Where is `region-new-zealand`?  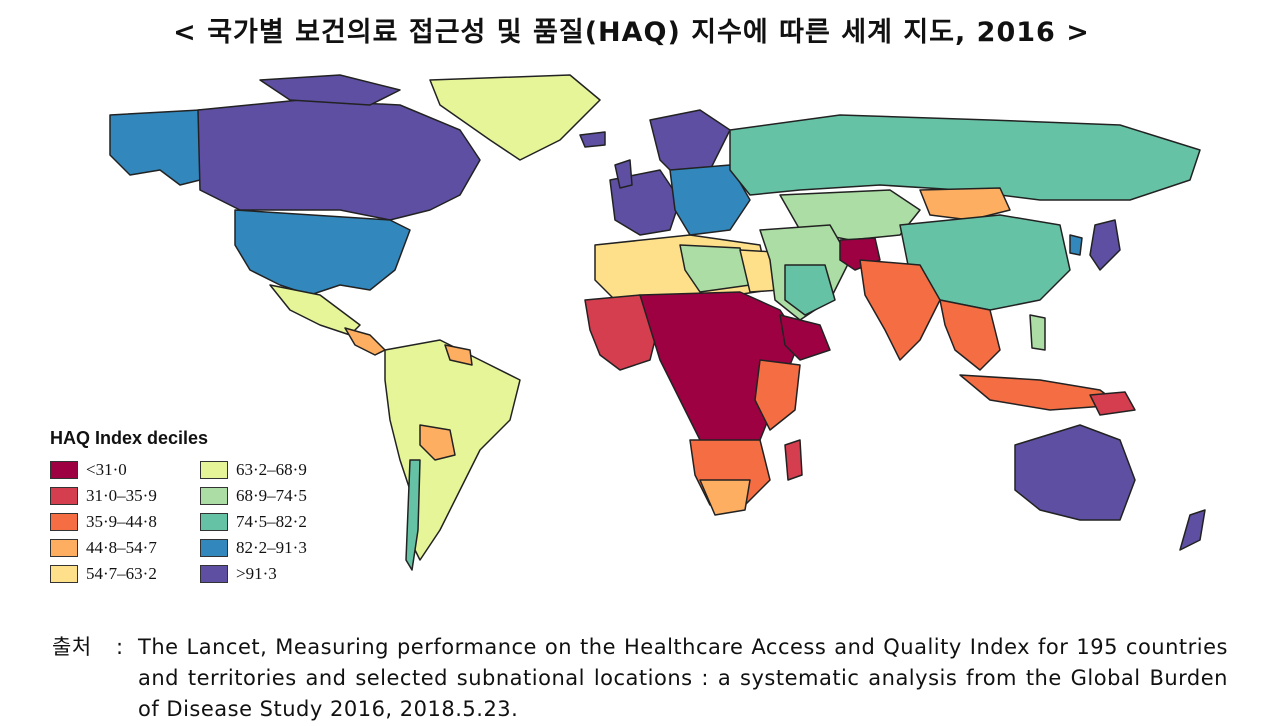
region-new-zealand is located at coordinates (1192, 530).